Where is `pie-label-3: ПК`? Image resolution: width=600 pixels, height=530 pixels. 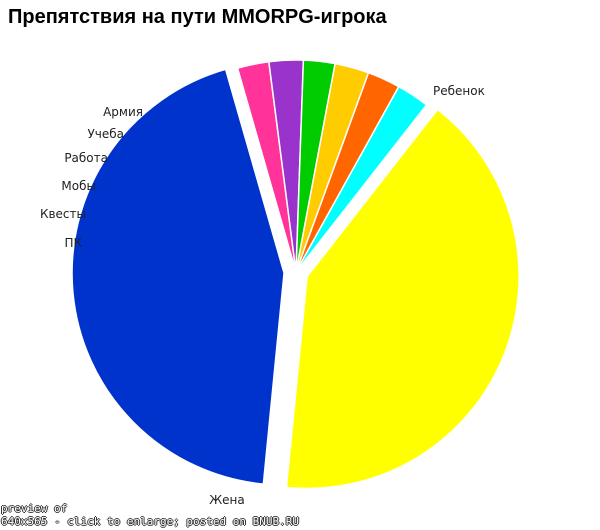 pie-label-3: ПК is located at coordinates (73, 243).